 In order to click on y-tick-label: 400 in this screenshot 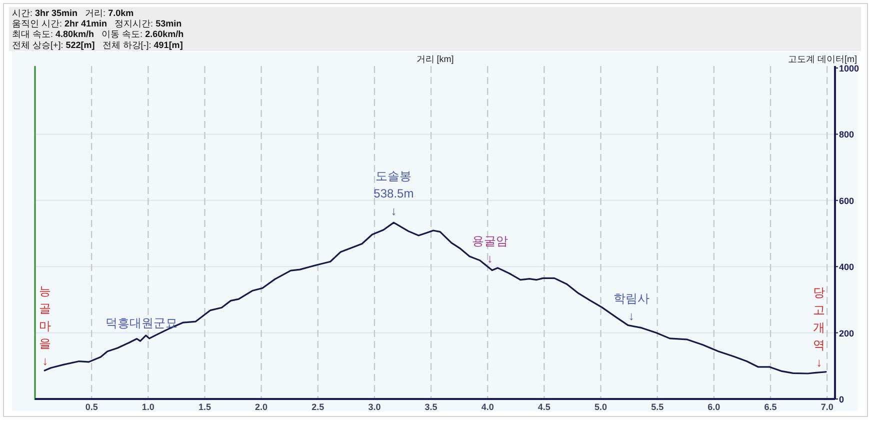, I will do `click(846, 267)`.